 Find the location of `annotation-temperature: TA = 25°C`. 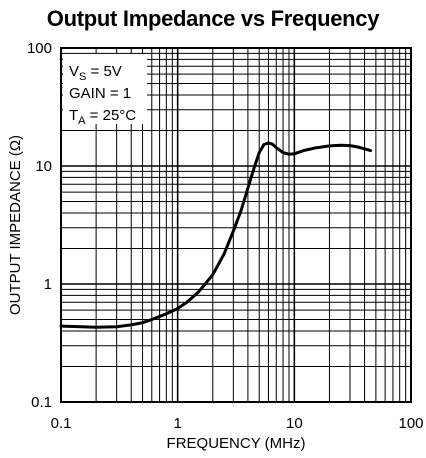

annotation-temperature: TA = 25°C is located at coordinates (102, 117).